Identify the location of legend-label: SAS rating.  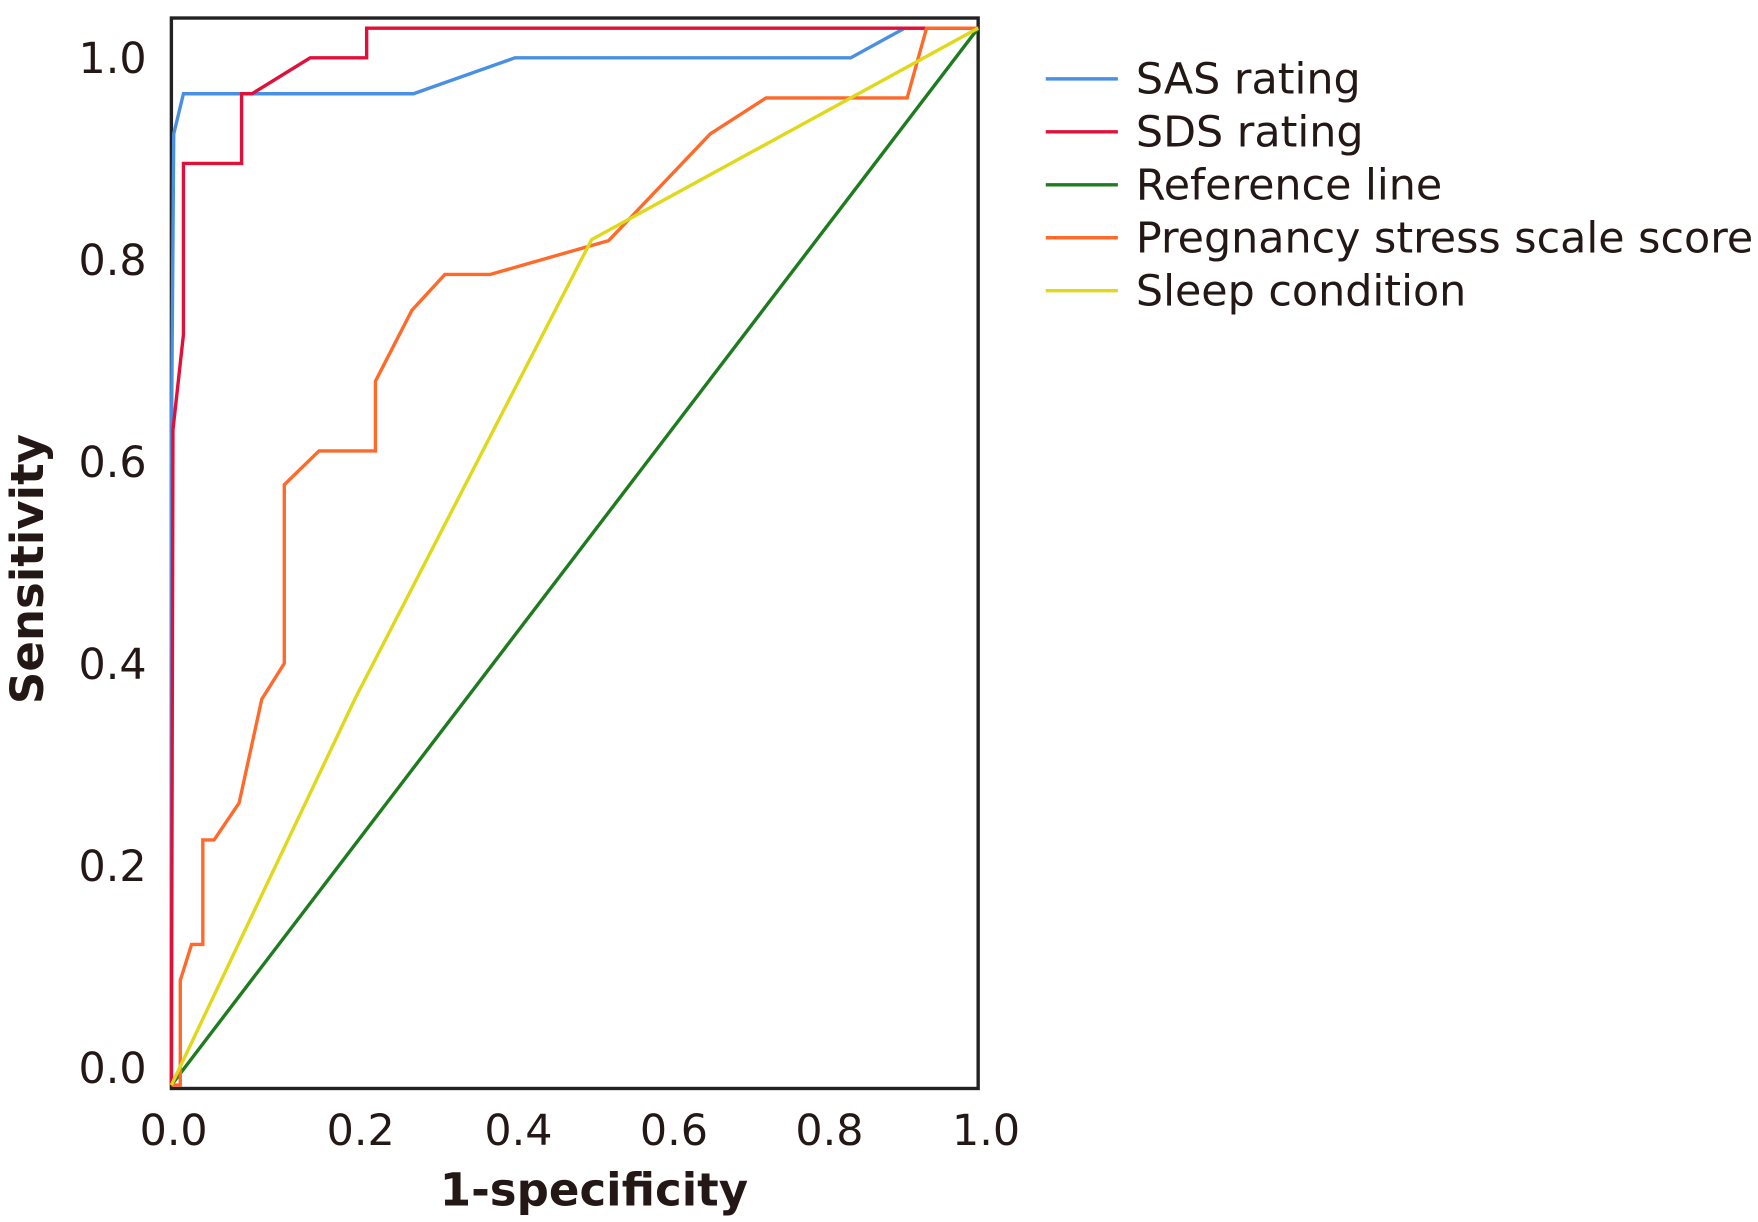
(1248, 80).